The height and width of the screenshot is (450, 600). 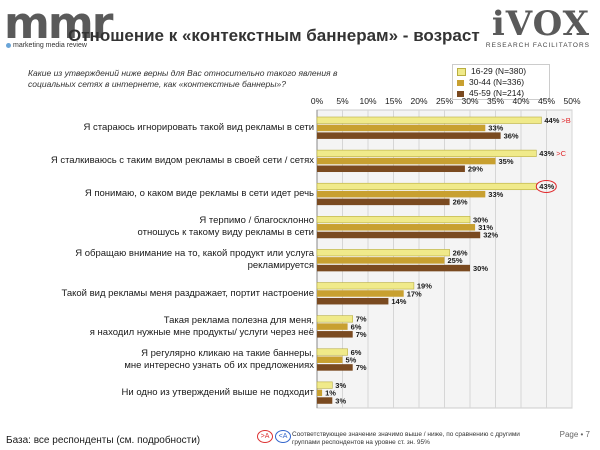 I want to click on dot-icon, so click(x=8, y=45).